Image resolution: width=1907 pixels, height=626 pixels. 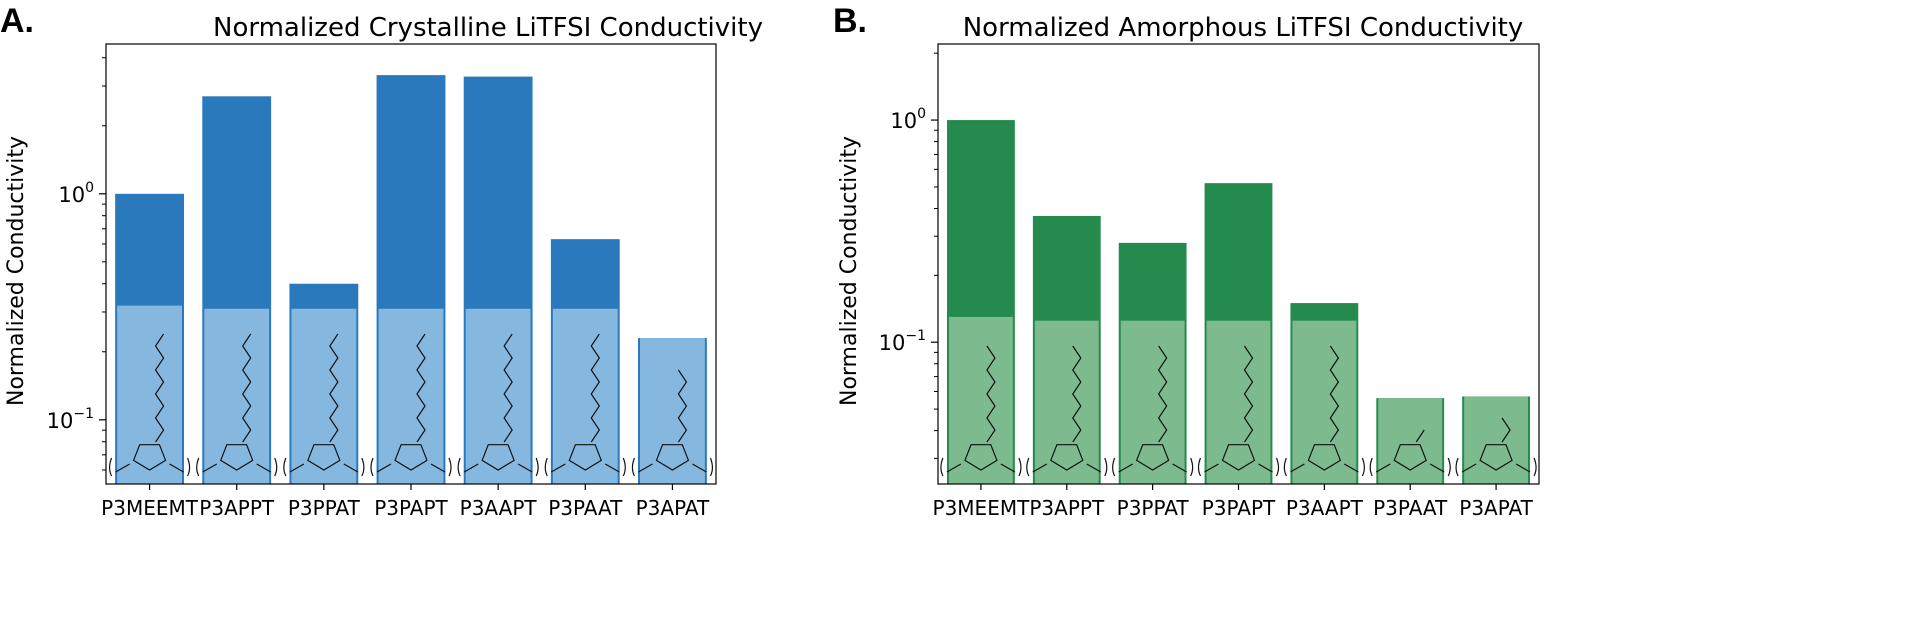 What do you see at coordinates (850, 21) in the screenshot?
I see `panel-b-label: B.` at bounding box center [850, 21].